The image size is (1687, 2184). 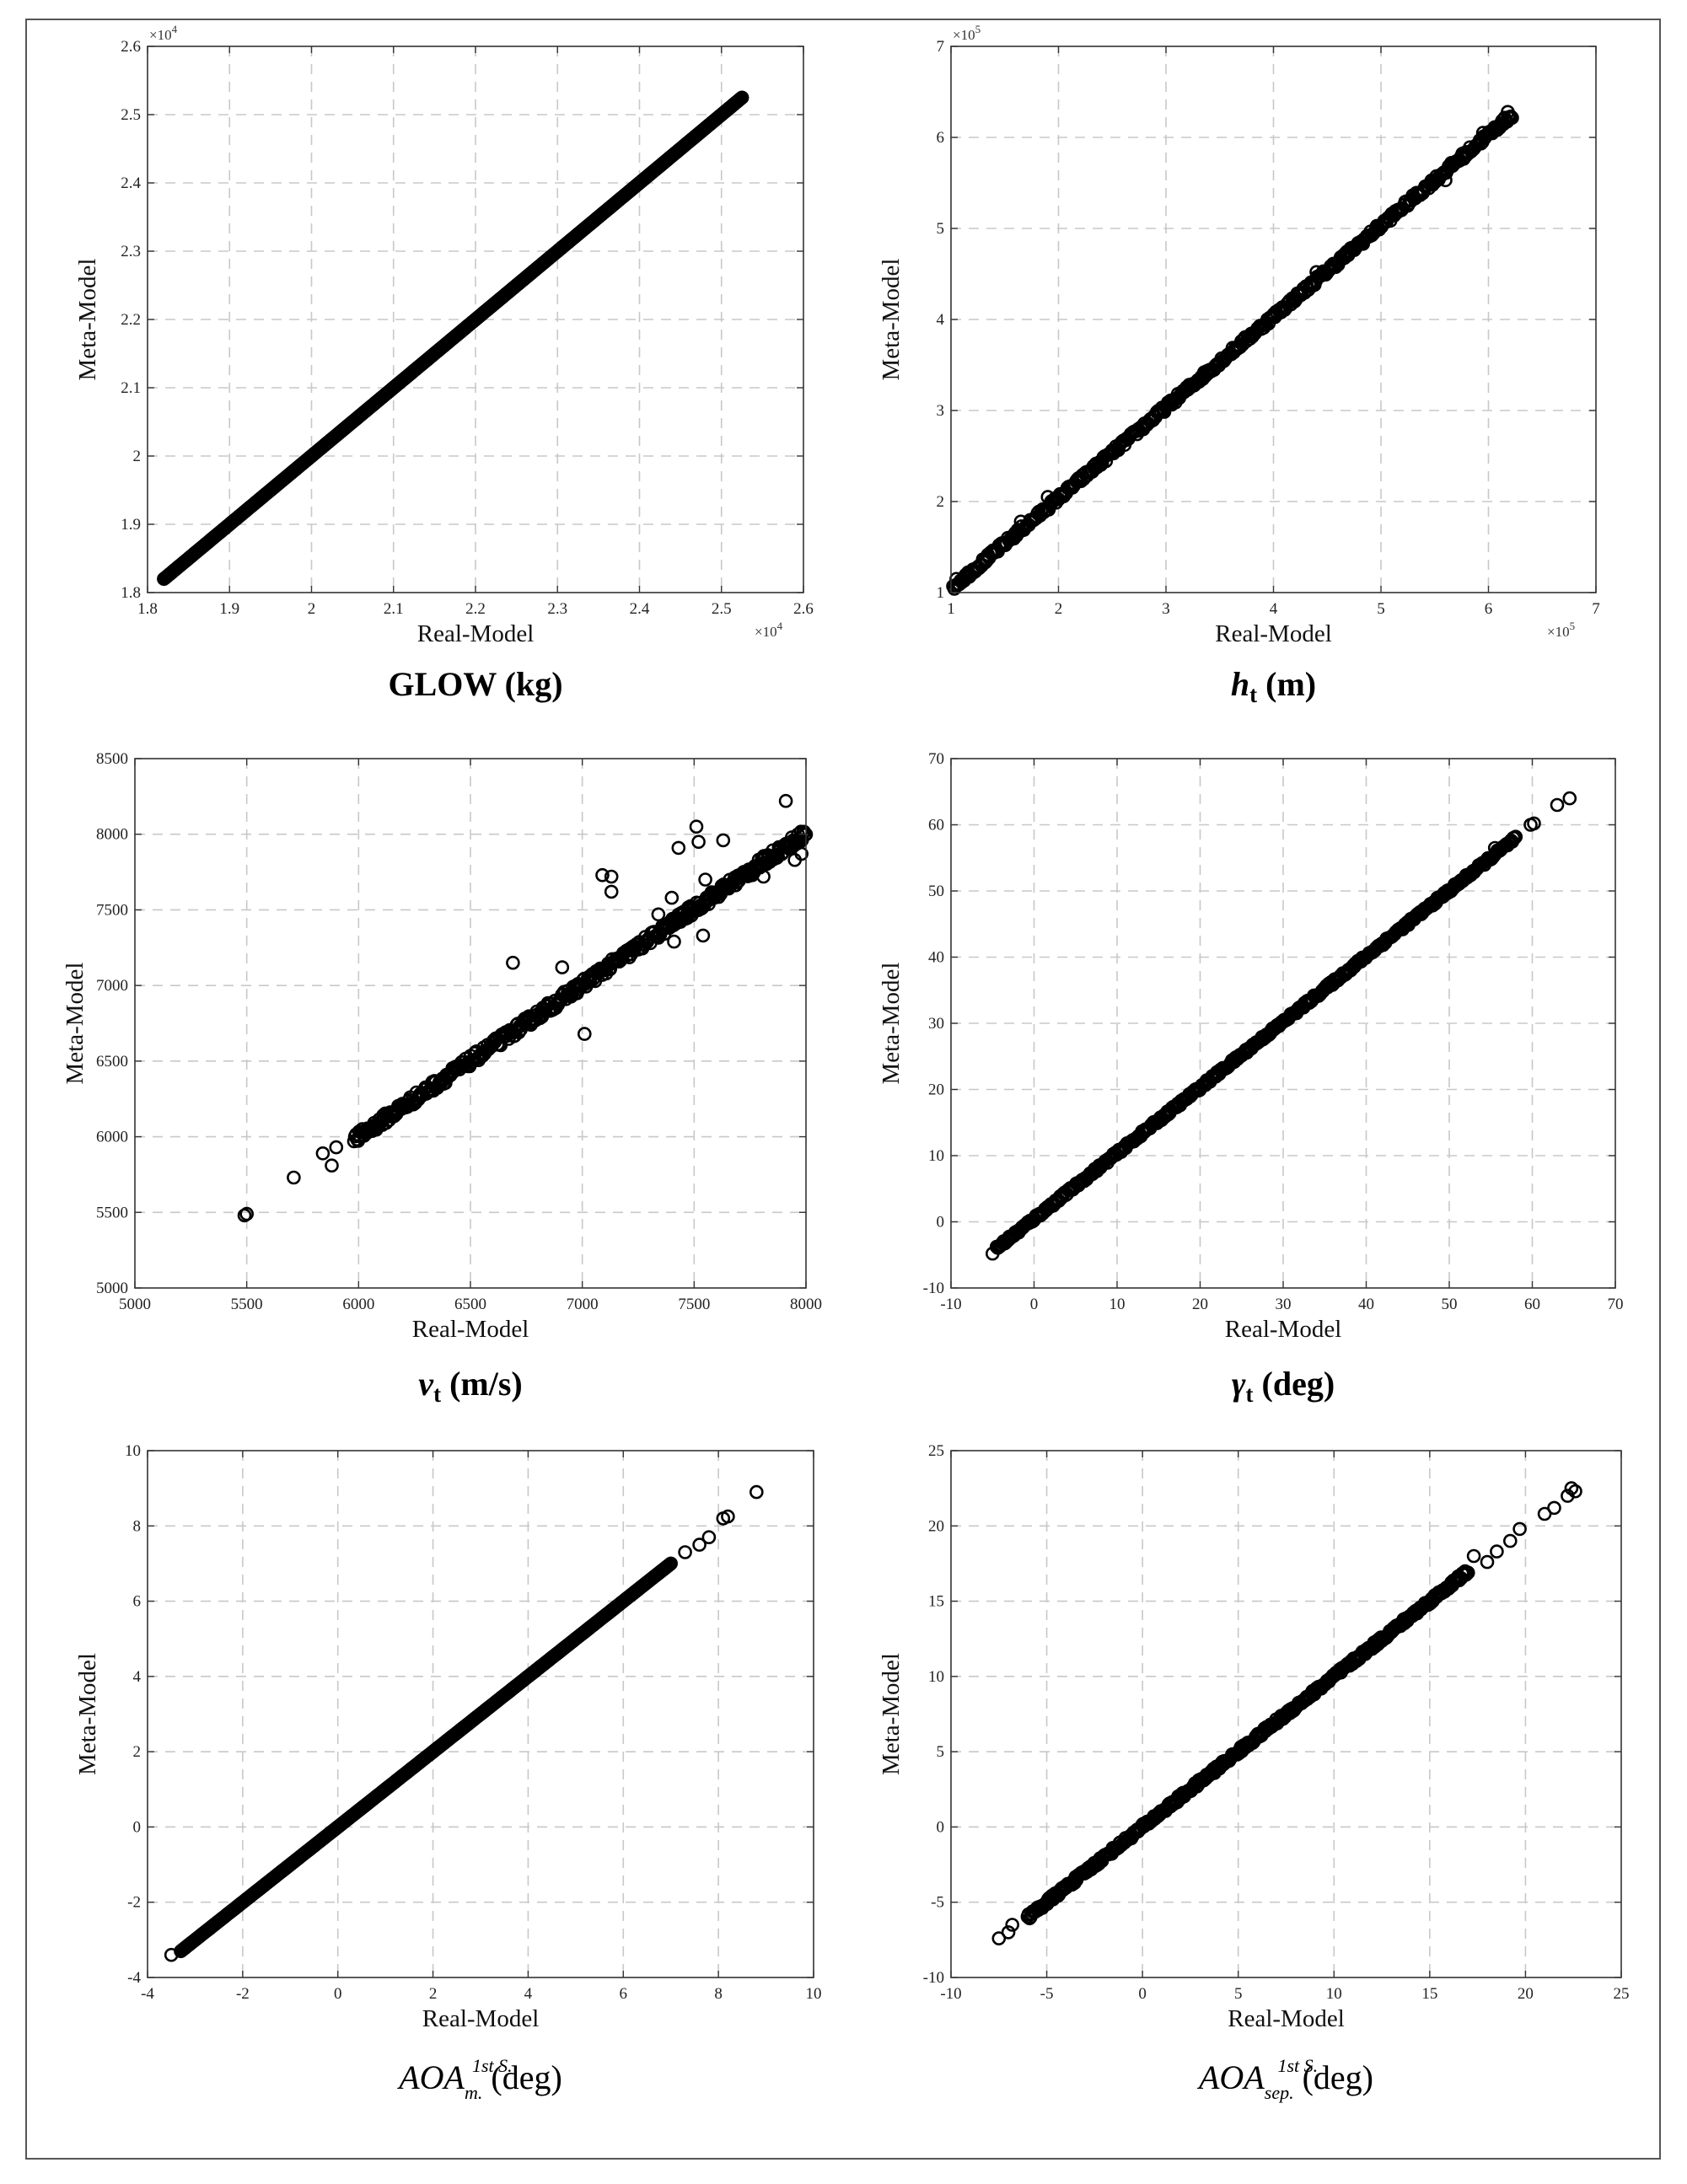 I want to click on x-tick-label: 30, so click(x=1284, y=1304).